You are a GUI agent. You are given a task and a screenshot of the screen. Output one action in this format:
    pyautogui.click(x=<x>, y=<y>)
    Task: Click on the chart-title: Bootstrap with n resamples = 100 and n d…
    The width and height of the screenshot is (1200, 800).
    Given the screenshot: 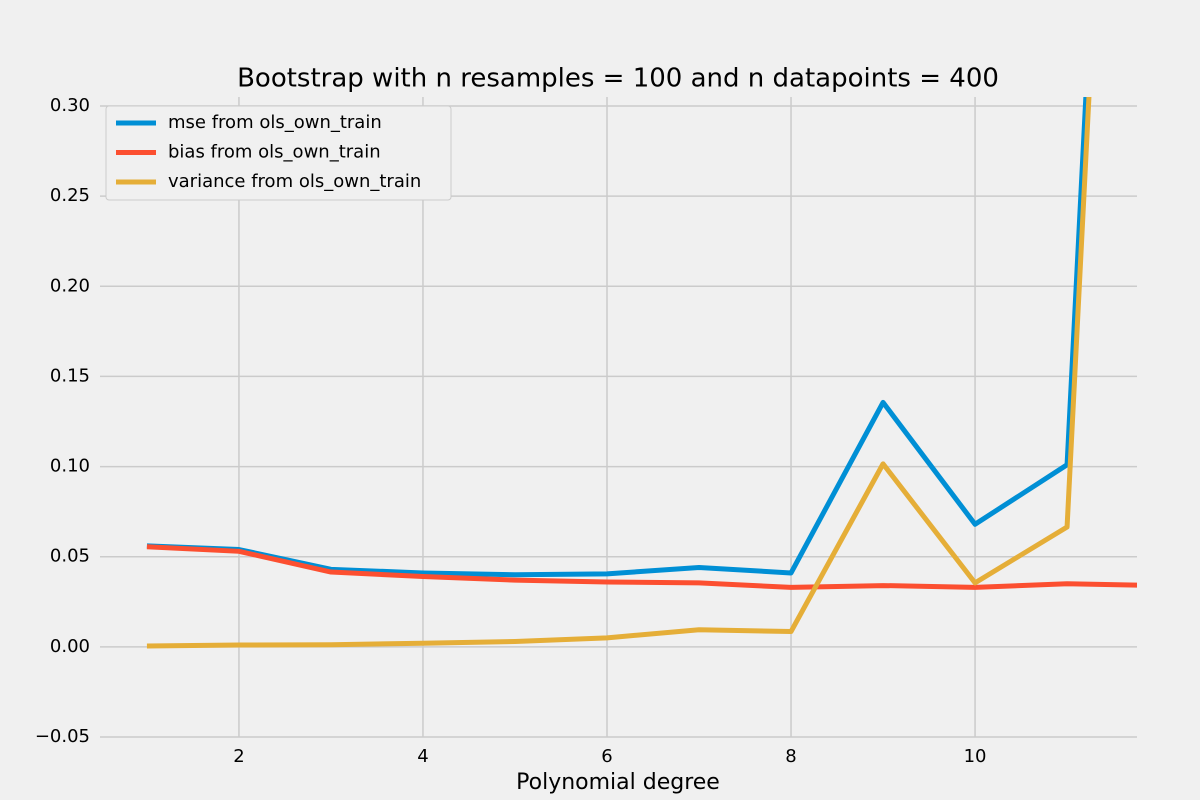 What is the action you would take?
    pyautogui.click(x=618, y=79)
    